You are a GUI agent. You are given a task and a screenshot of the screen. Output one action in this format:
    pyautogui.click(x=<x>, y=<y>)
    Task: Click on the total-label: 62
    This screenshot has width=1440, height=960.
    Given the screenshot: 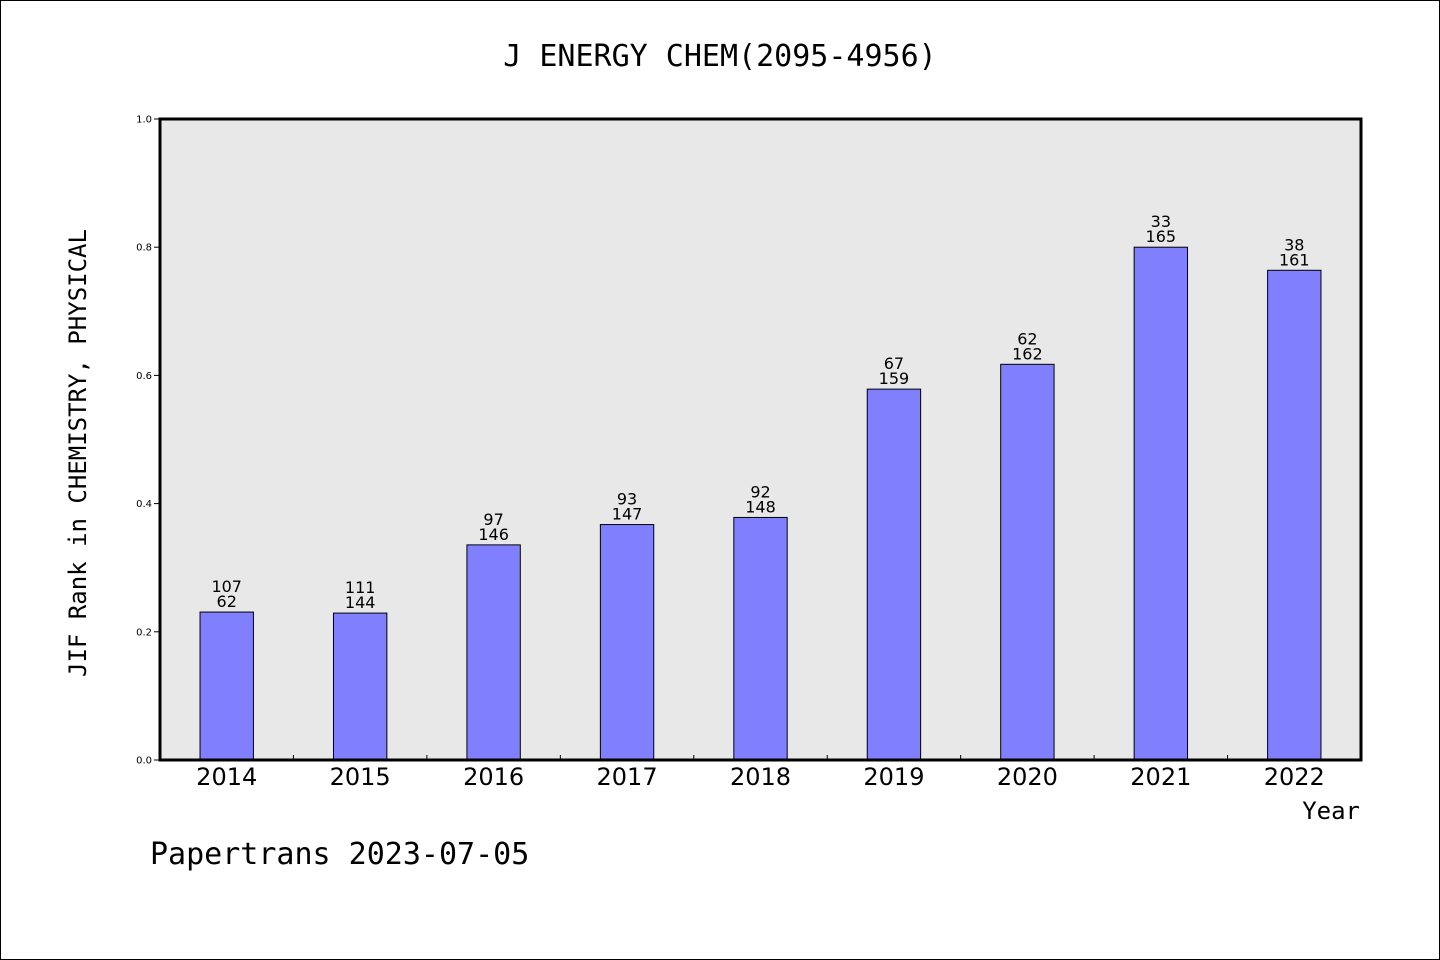 What is the action you would take?
    pyautogui.click(x=227, y=601)
    